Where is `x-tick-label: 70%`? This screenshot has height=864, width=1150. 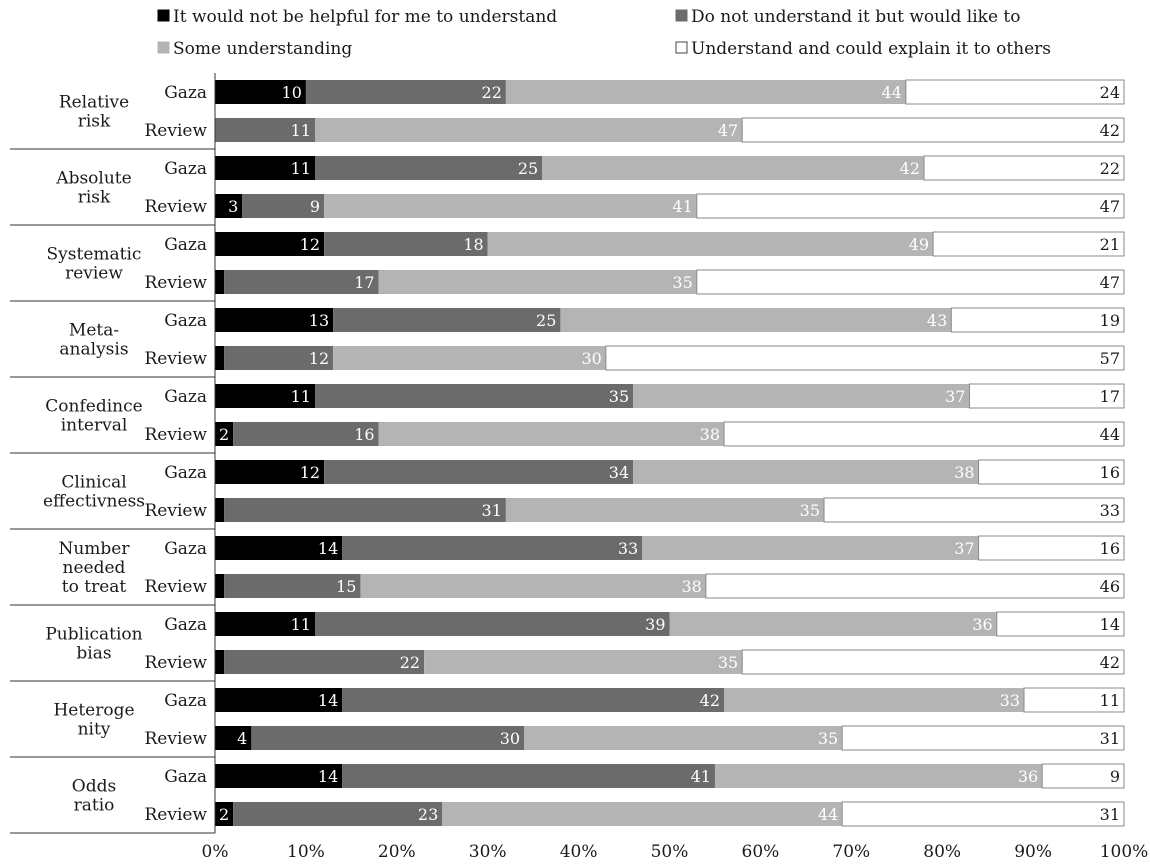
x-tick-label: 70% is located at coordinates (851, 852).